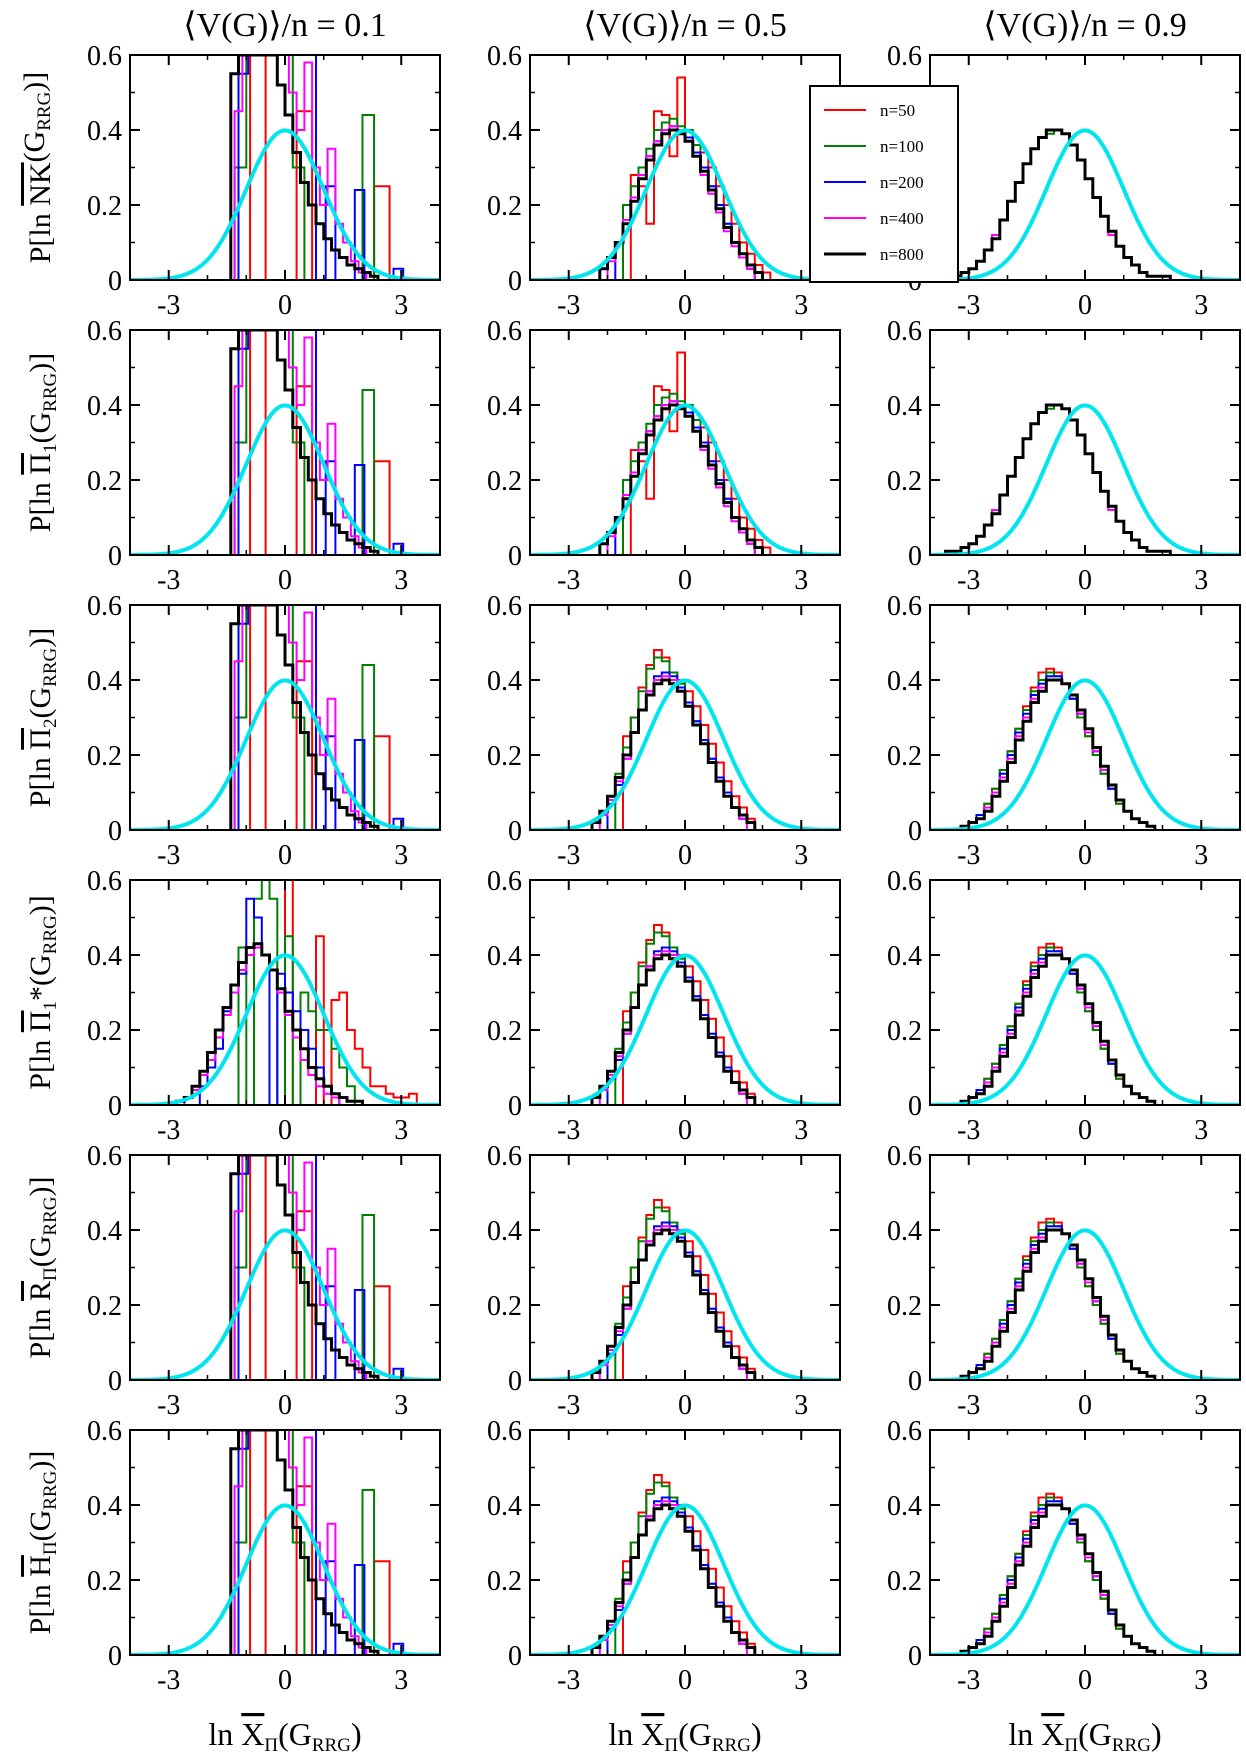 The width and height of the screenshot is (1246, 1761). Describe the element at coordinates (40, 1291) in the screenshot. I see `row-label-part: R` at that location.